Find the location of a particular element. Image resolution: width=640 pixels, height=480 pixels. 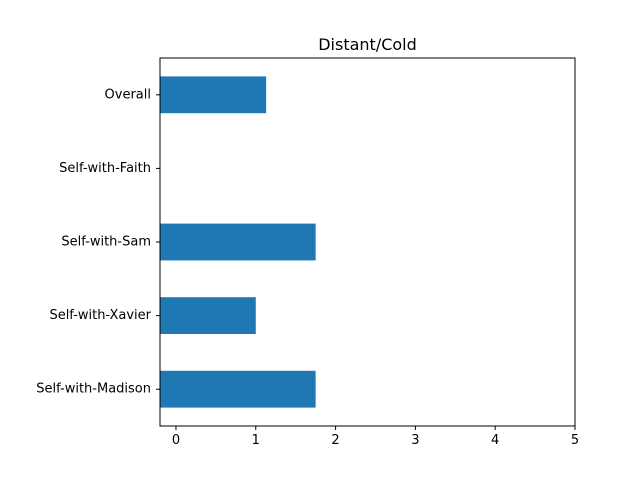

bar-self-with-sam is located at coordinates (238, 242).